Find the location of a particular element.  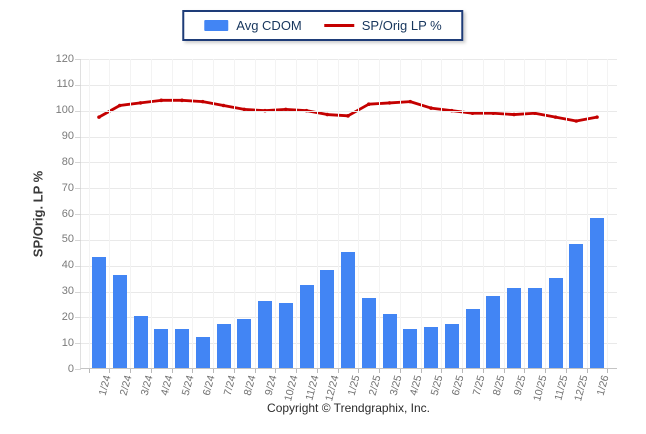

x-tick-label: 7/25 is located at coordinates (479, 385).